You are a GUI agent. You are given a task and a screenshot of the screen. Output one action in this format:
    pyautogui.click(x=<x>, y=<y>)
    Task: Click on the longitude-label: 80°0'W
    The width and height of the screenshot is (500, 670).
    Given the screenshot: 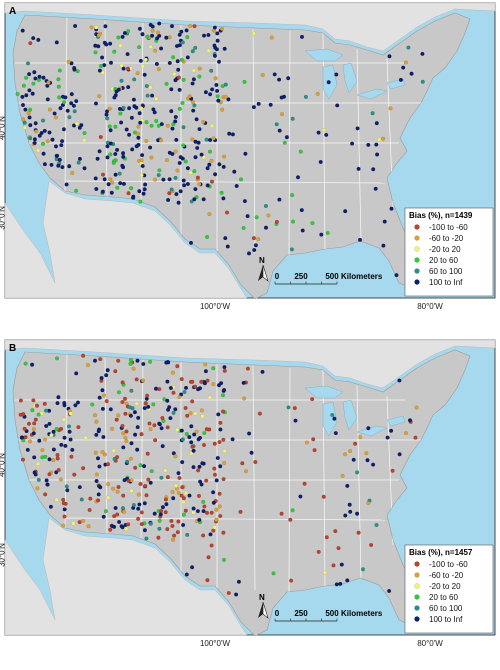 What is the action you would take?
    pyautogui.click(x=430, y=643)
    